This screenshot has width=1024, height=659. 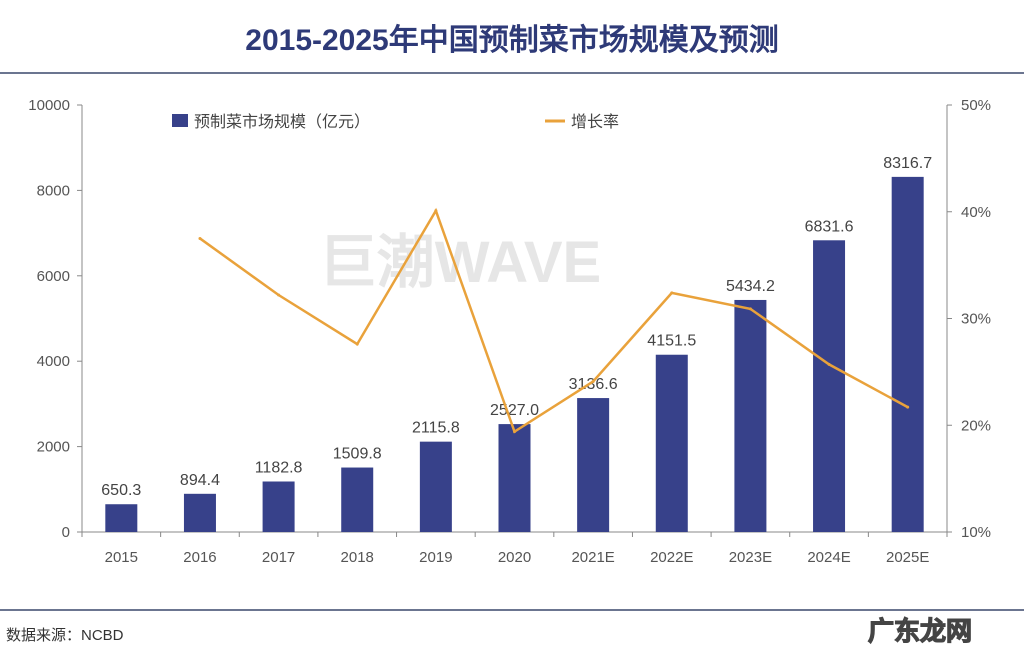 What do you see at coordinates (829, 226) in the screenshot?
I see `bar-value-label: 6831.6` at bounding box center [829, 226].